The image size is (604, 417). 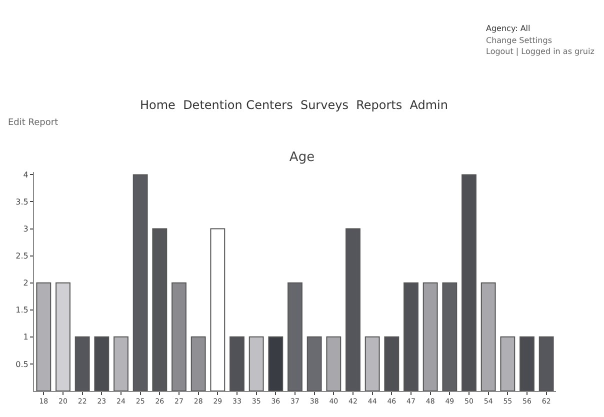 What do you see at coordinates (22, 310) in the screenshot?
I see `y-tick-label: 1.5` at bounding box center [22, 310].